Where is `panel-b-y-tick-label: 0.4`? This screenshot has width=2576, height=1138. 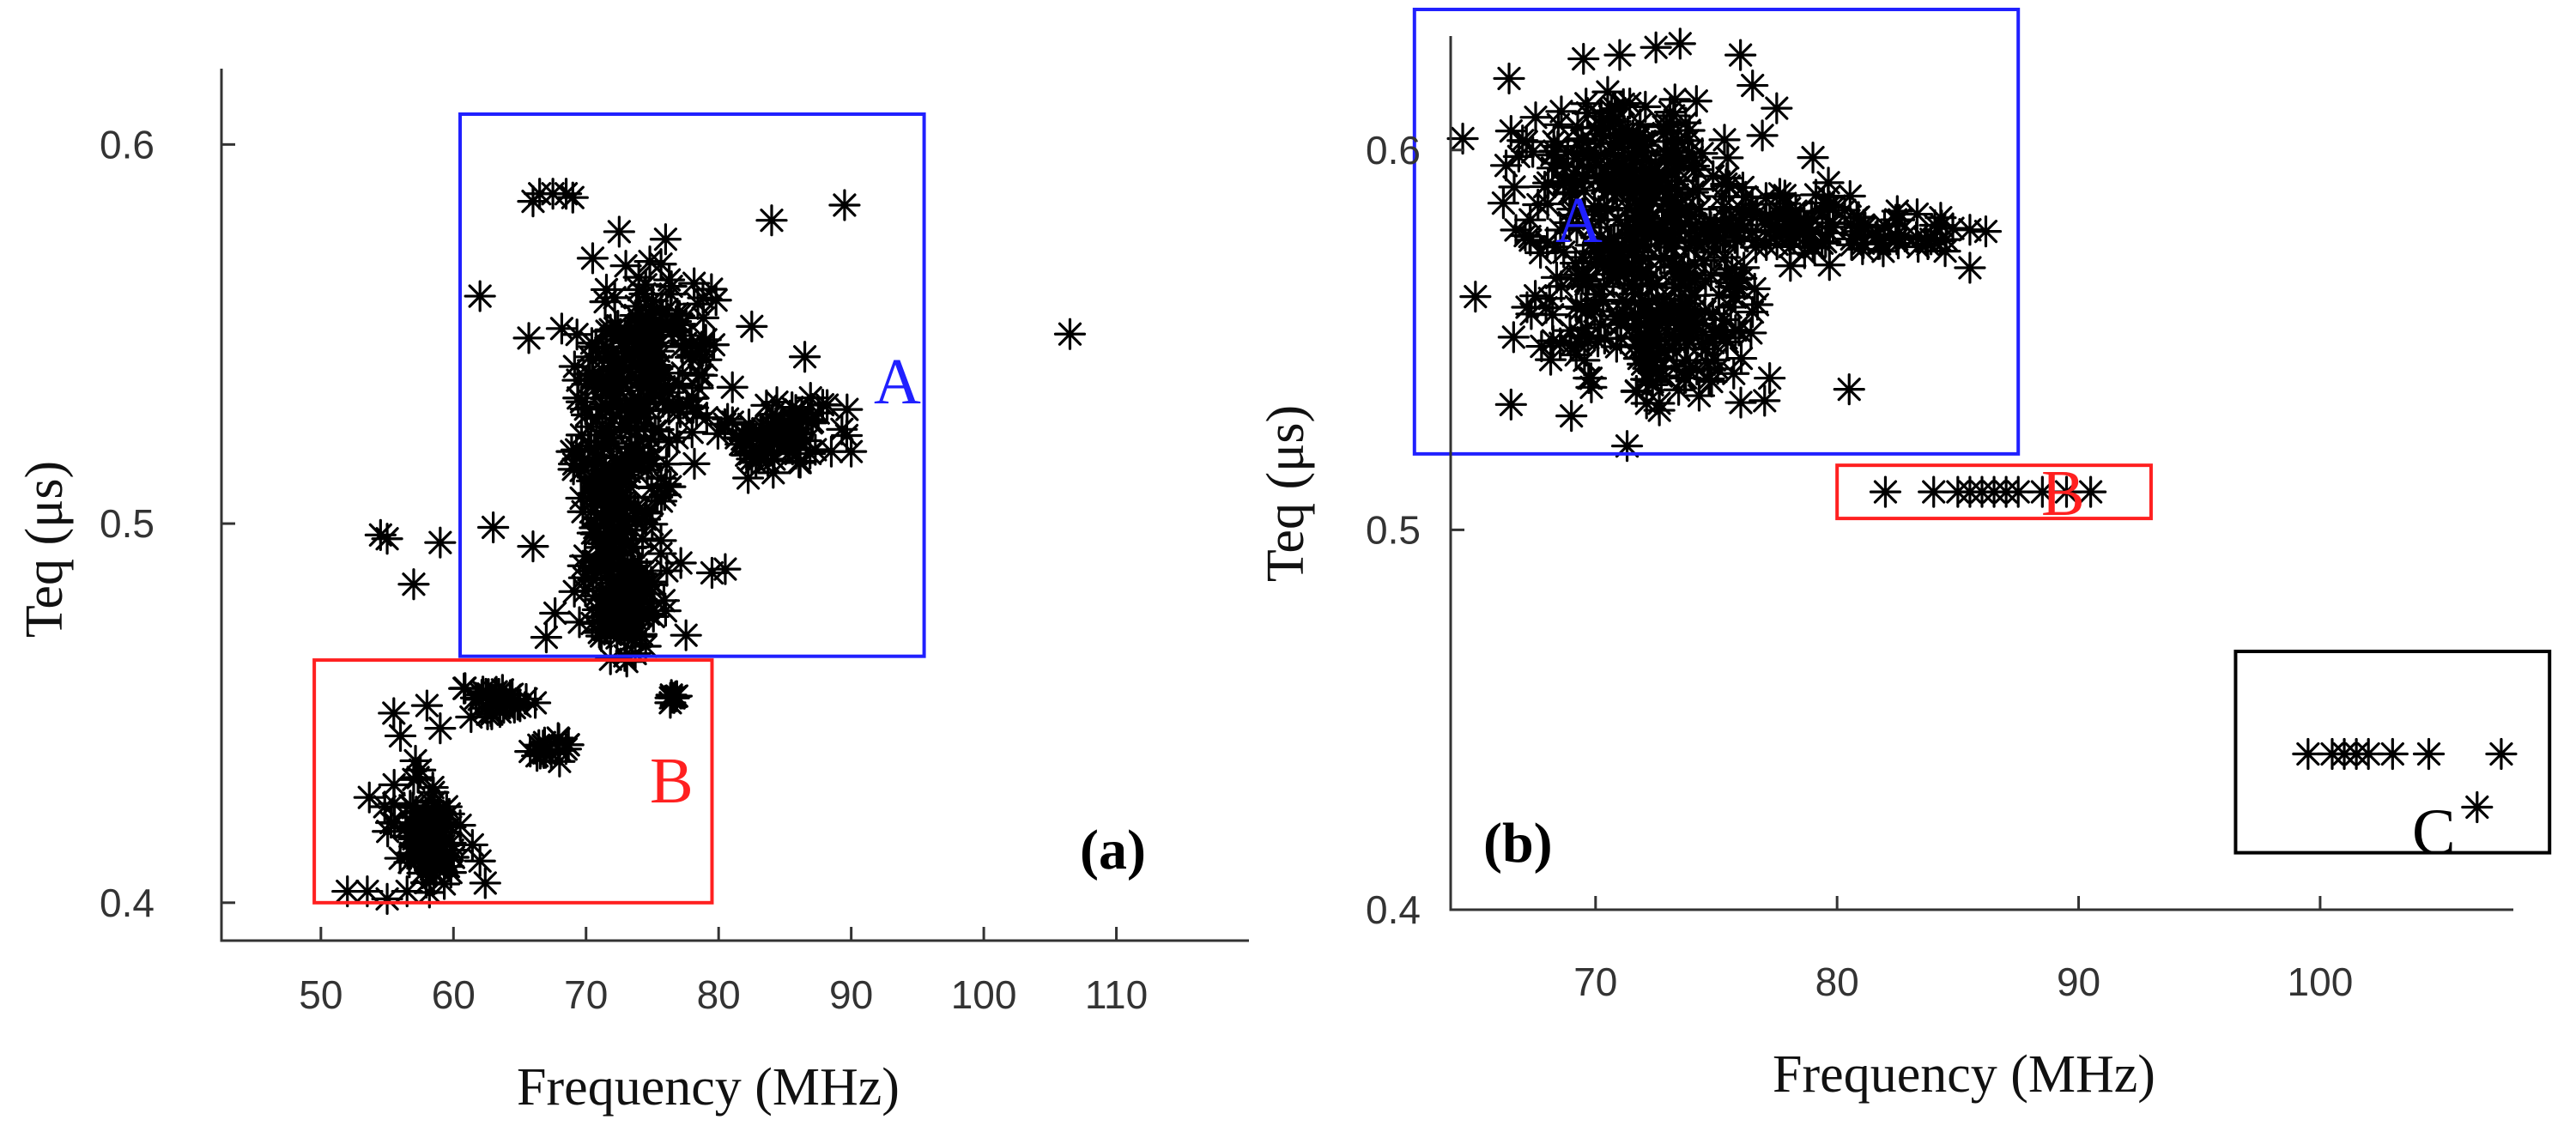 panel-b-y-tick-label: 0.4 is located at coordinates (1393, 909).